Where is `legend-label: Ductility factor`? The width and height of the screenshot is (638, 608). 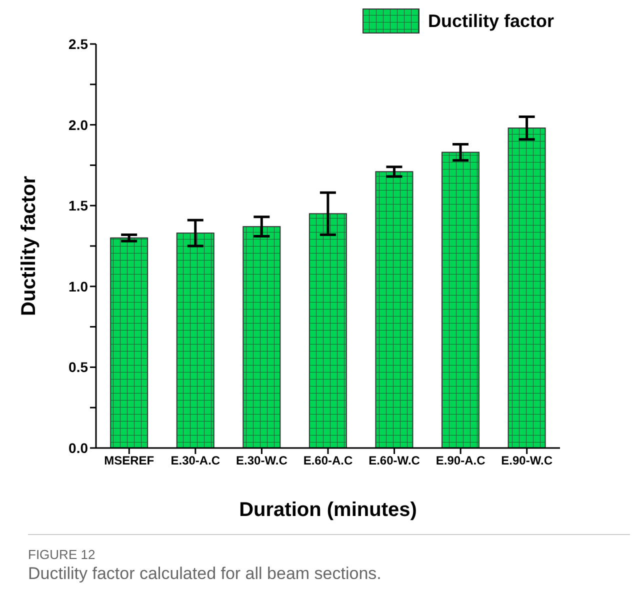 legend-label: Ductility factor is located at coordinates (491, 21).